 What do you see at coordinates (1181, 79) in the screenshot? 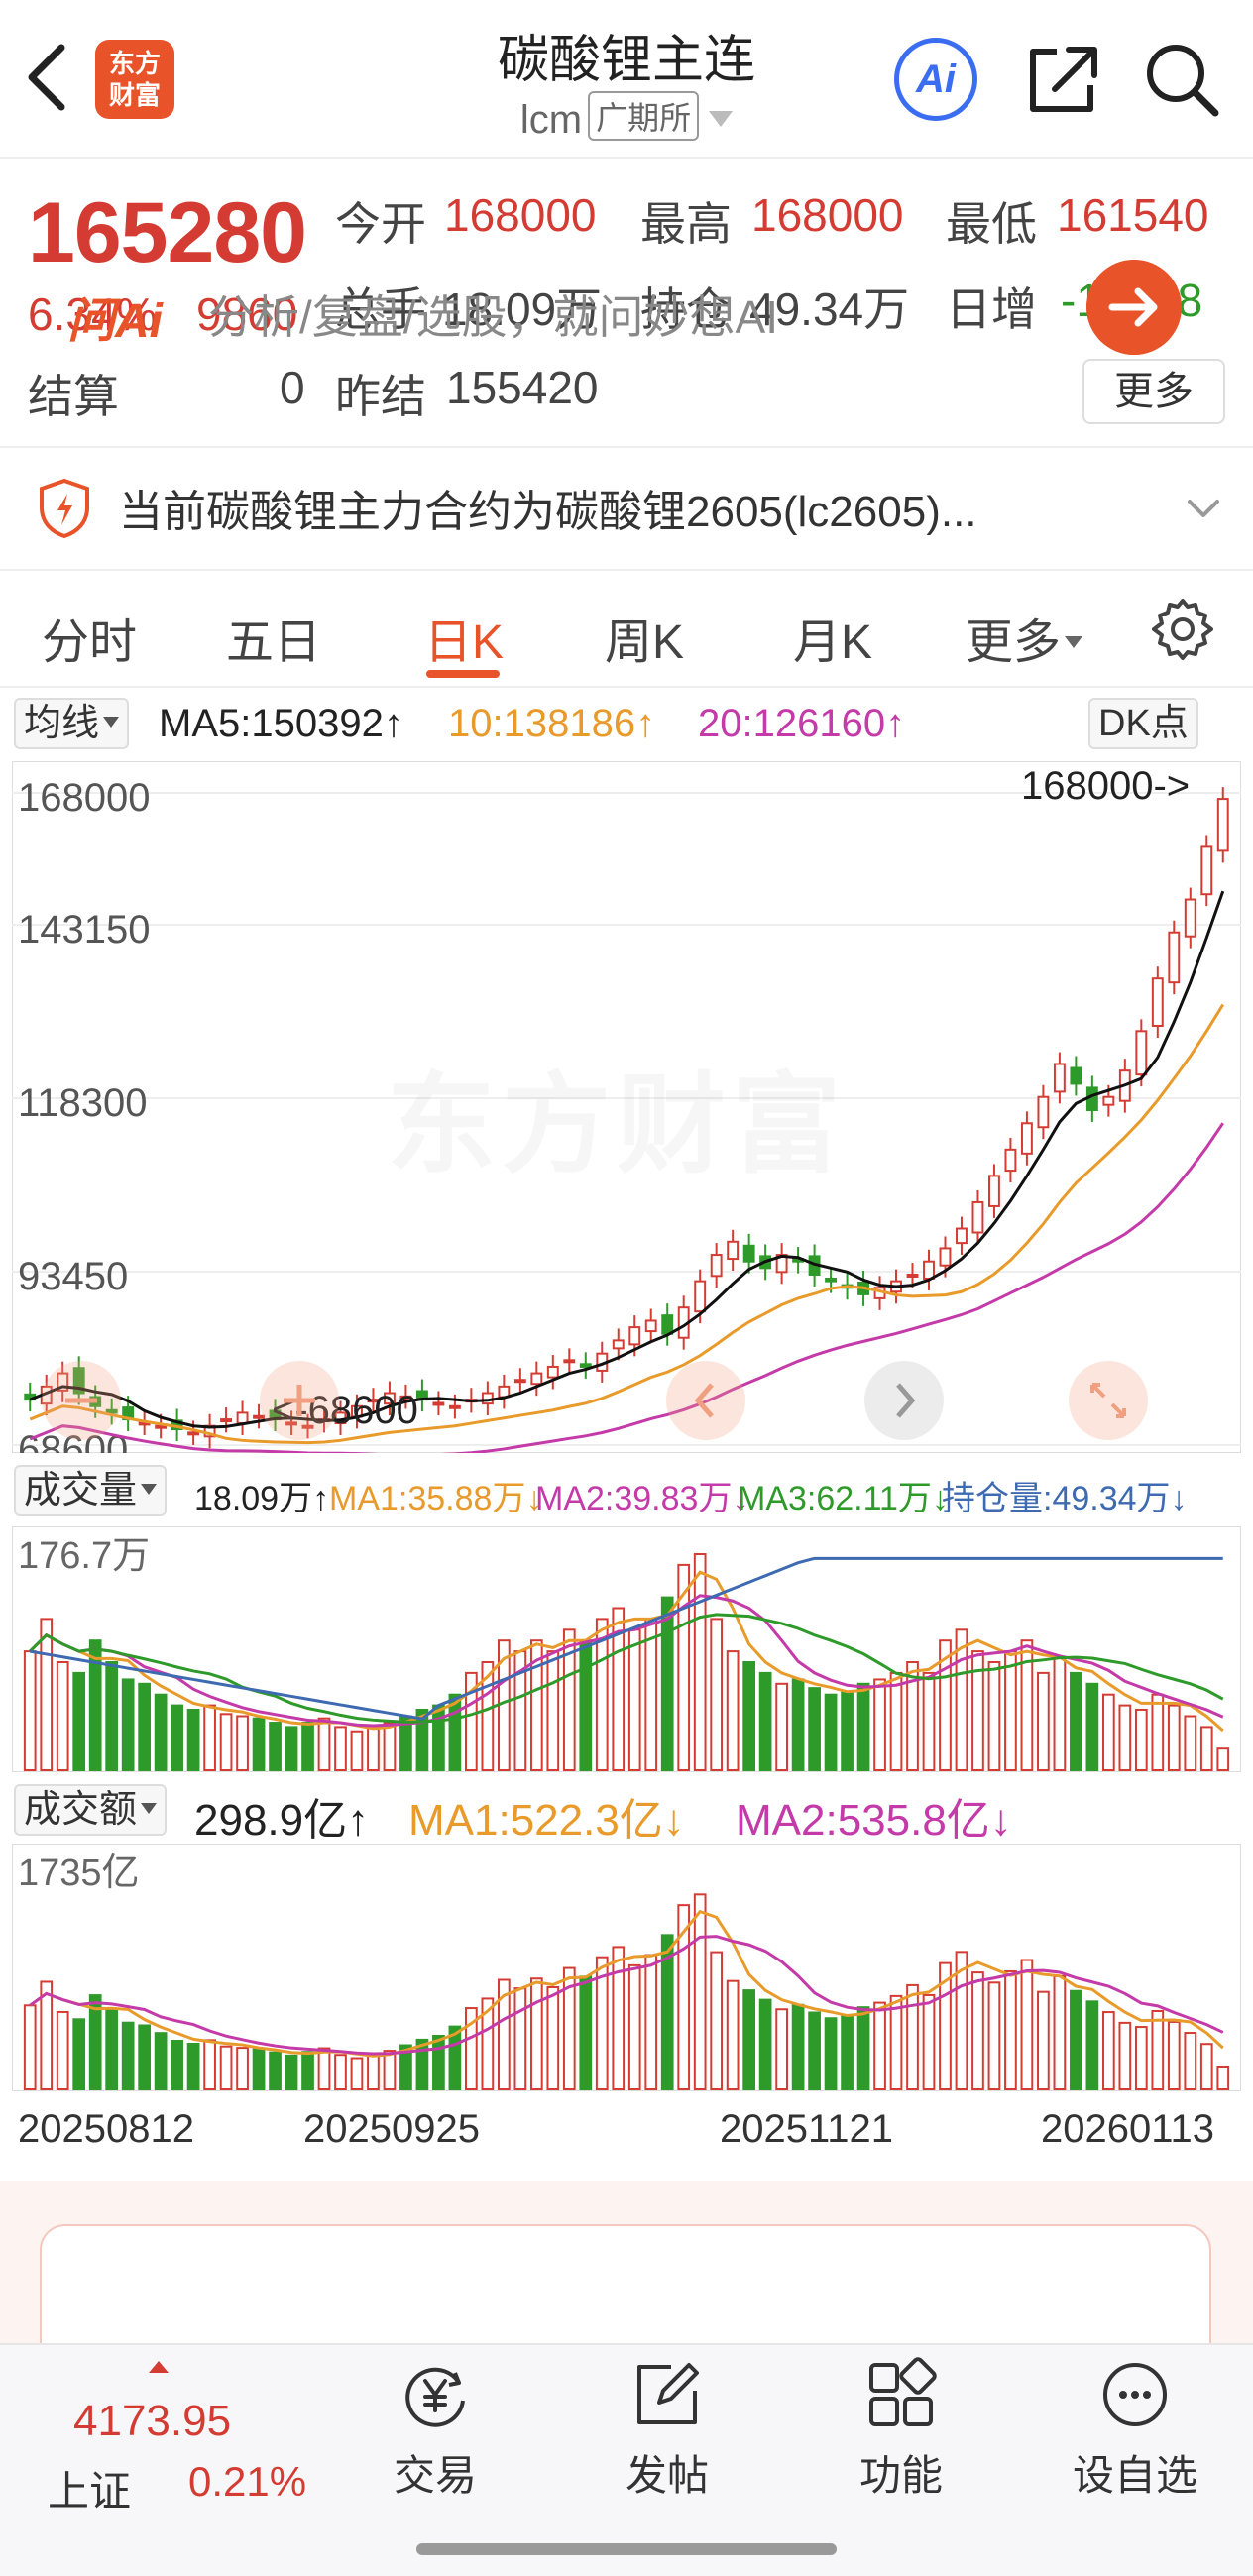
I see `search-icon` at bounding box center [1181, 79].